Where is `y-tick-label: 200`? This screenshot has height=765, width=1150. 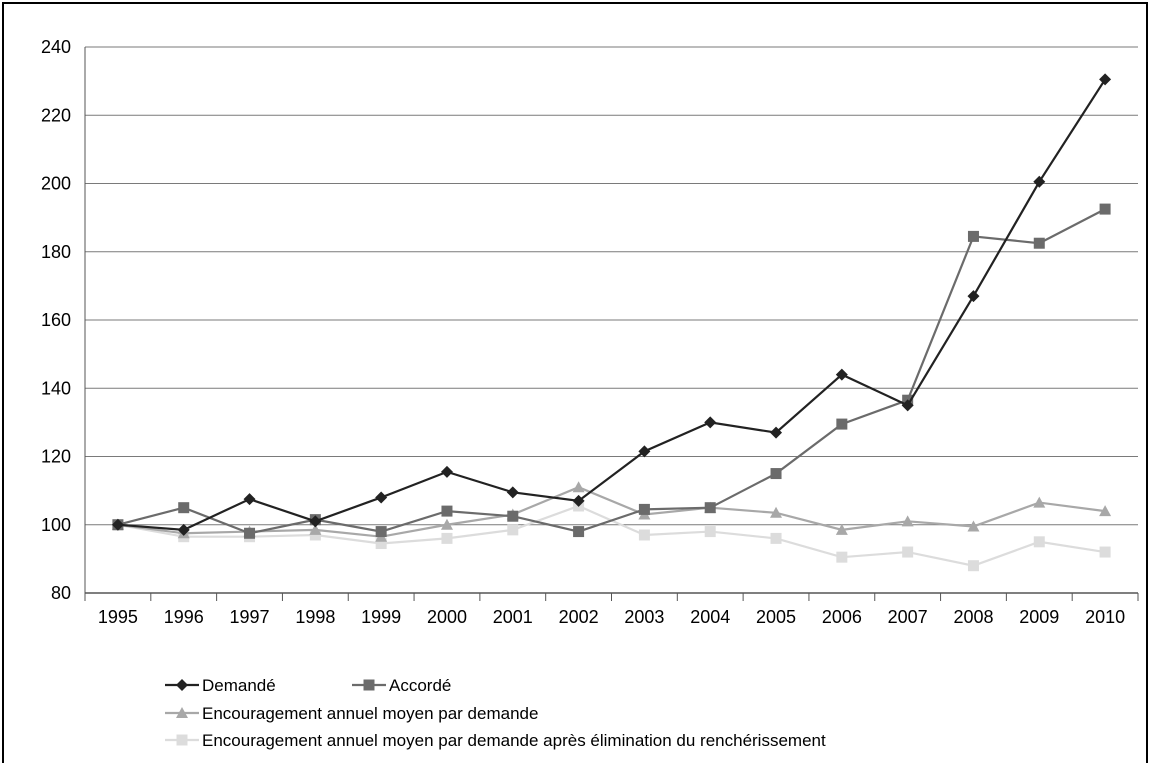
y-tick-label: 200 is located at coordinates (56, 184).